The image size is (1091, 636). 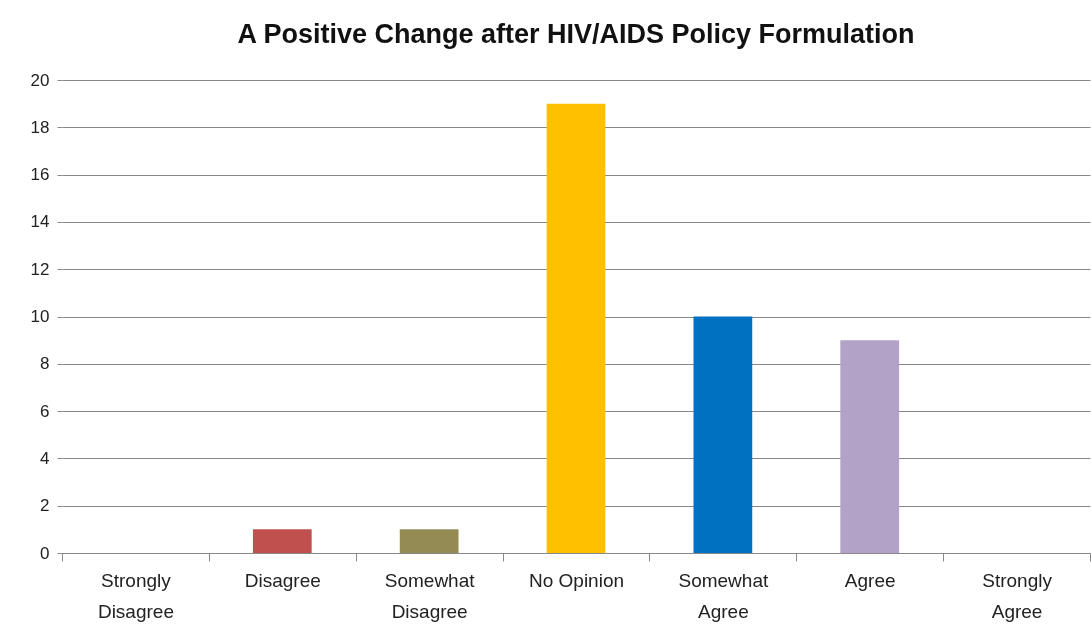 What do you see at coordinates (870, 580) in the screenshot?
I see `x-tick-label: Agree` at bounding box center [870, 580].